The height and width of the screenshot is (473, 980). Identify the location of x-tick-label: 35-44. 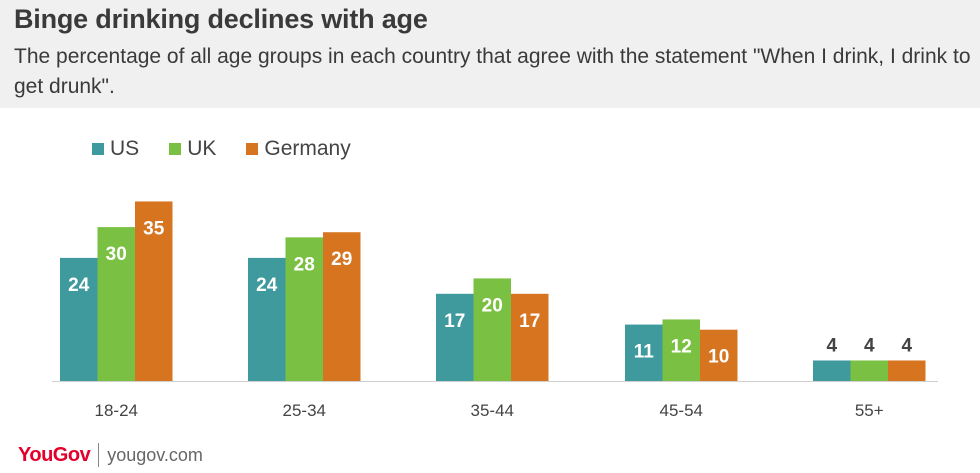
(492, 410).